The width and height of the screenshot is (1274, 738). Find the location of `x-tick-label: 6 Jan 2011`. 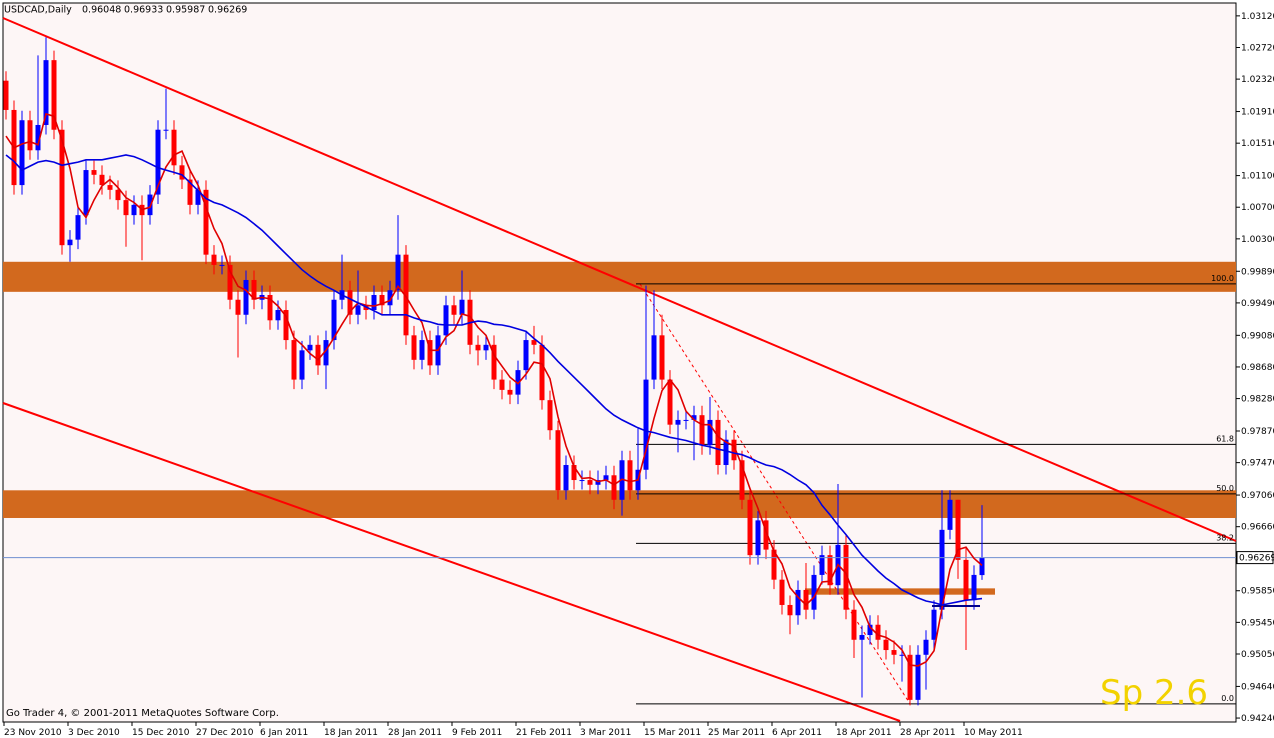

x-tick-label: 6 Jan 2011 is located at coordinates (284, 733).